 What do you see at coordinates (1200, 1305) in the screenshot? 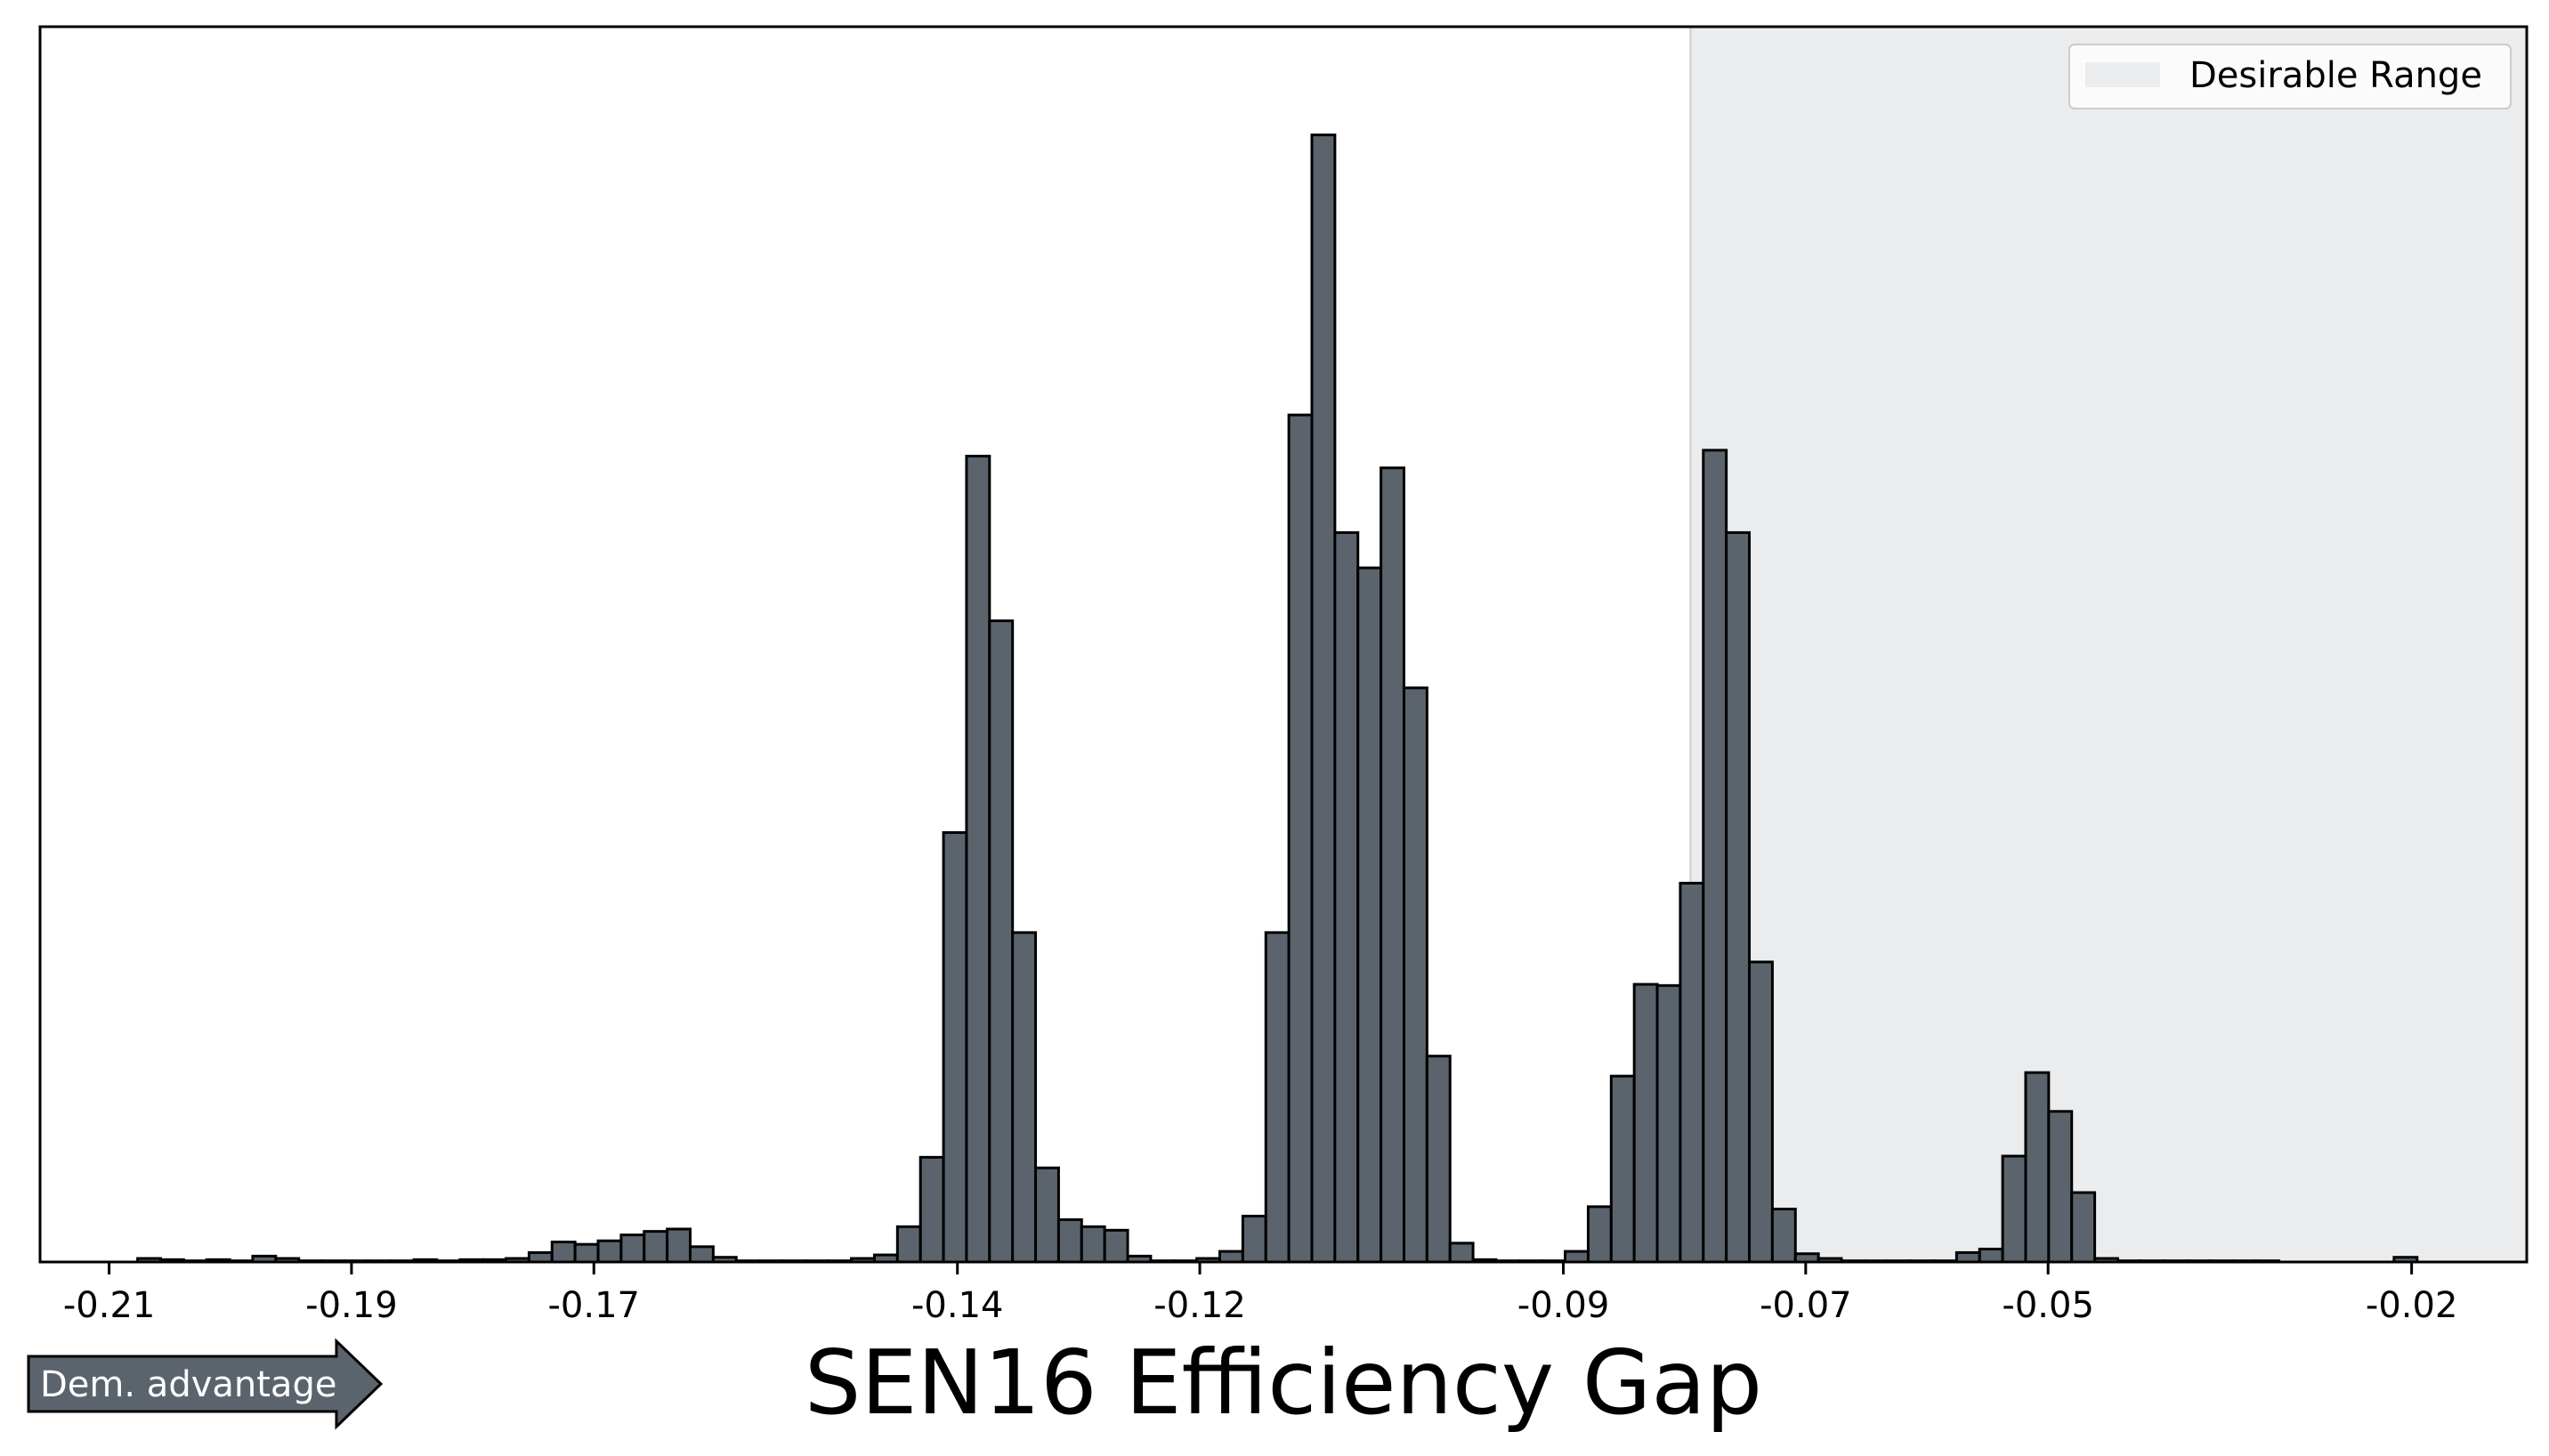
I see `x-tick-label: -0.12` at bounding box center [1200, 1305].